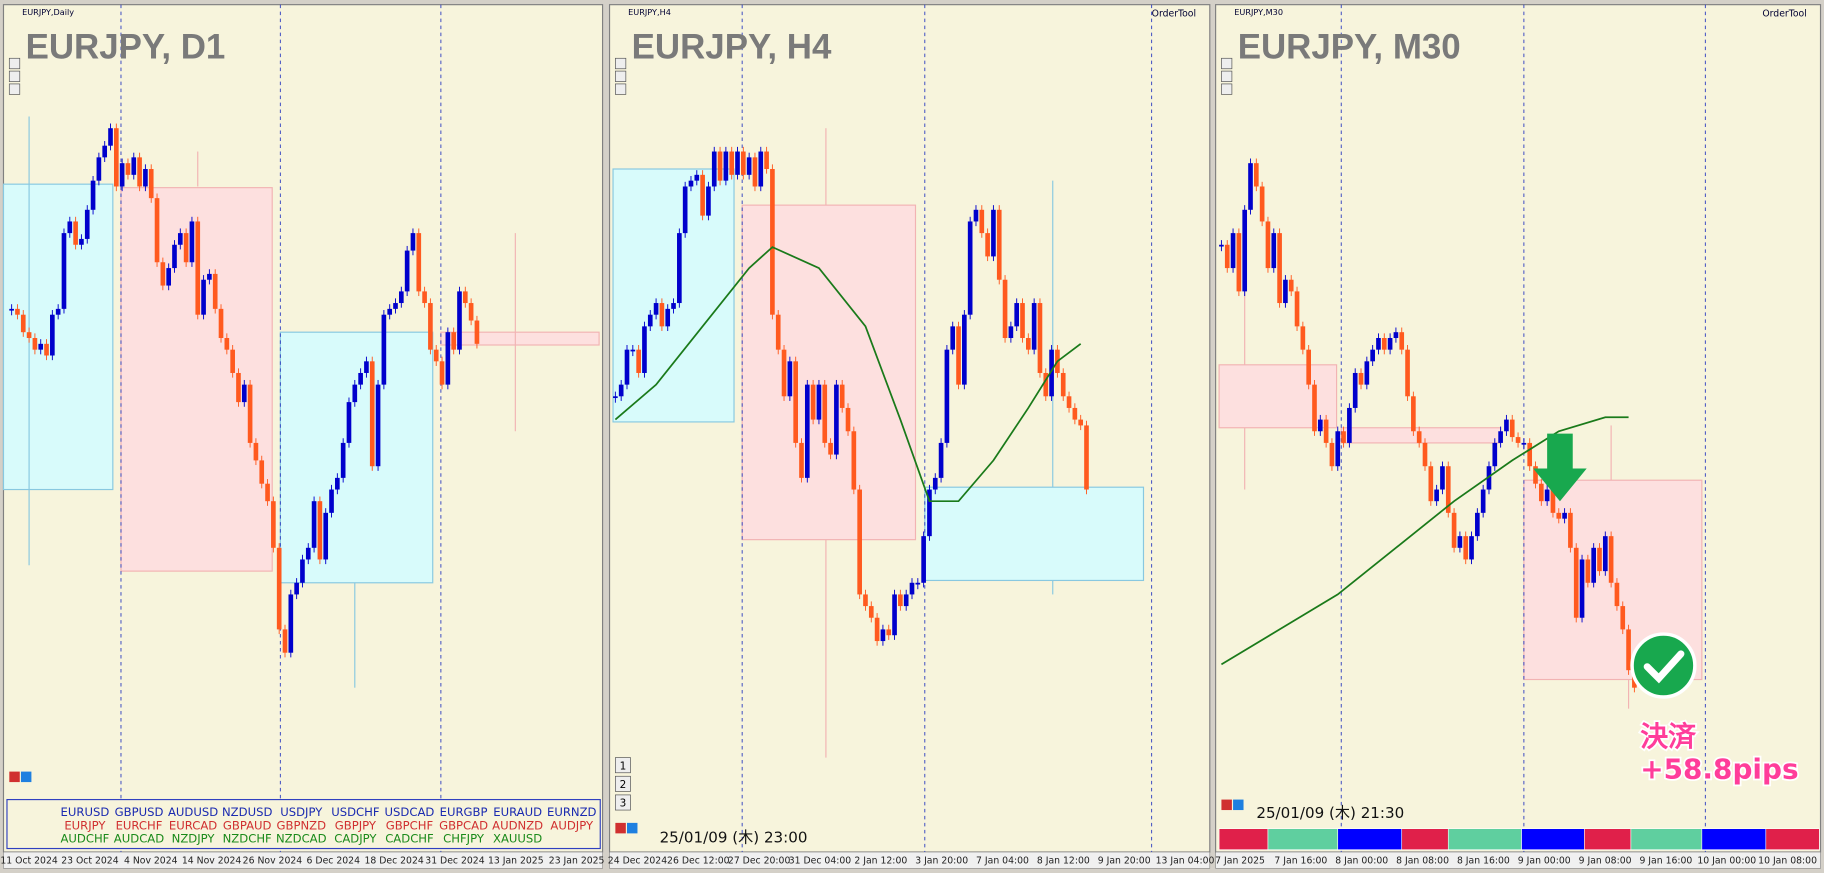 The width and height of the screenshot is (1824, 873). Describe the element at coordinates (355, 812) in the screenshot. I see `symbol-link: USDCHF` at that location.